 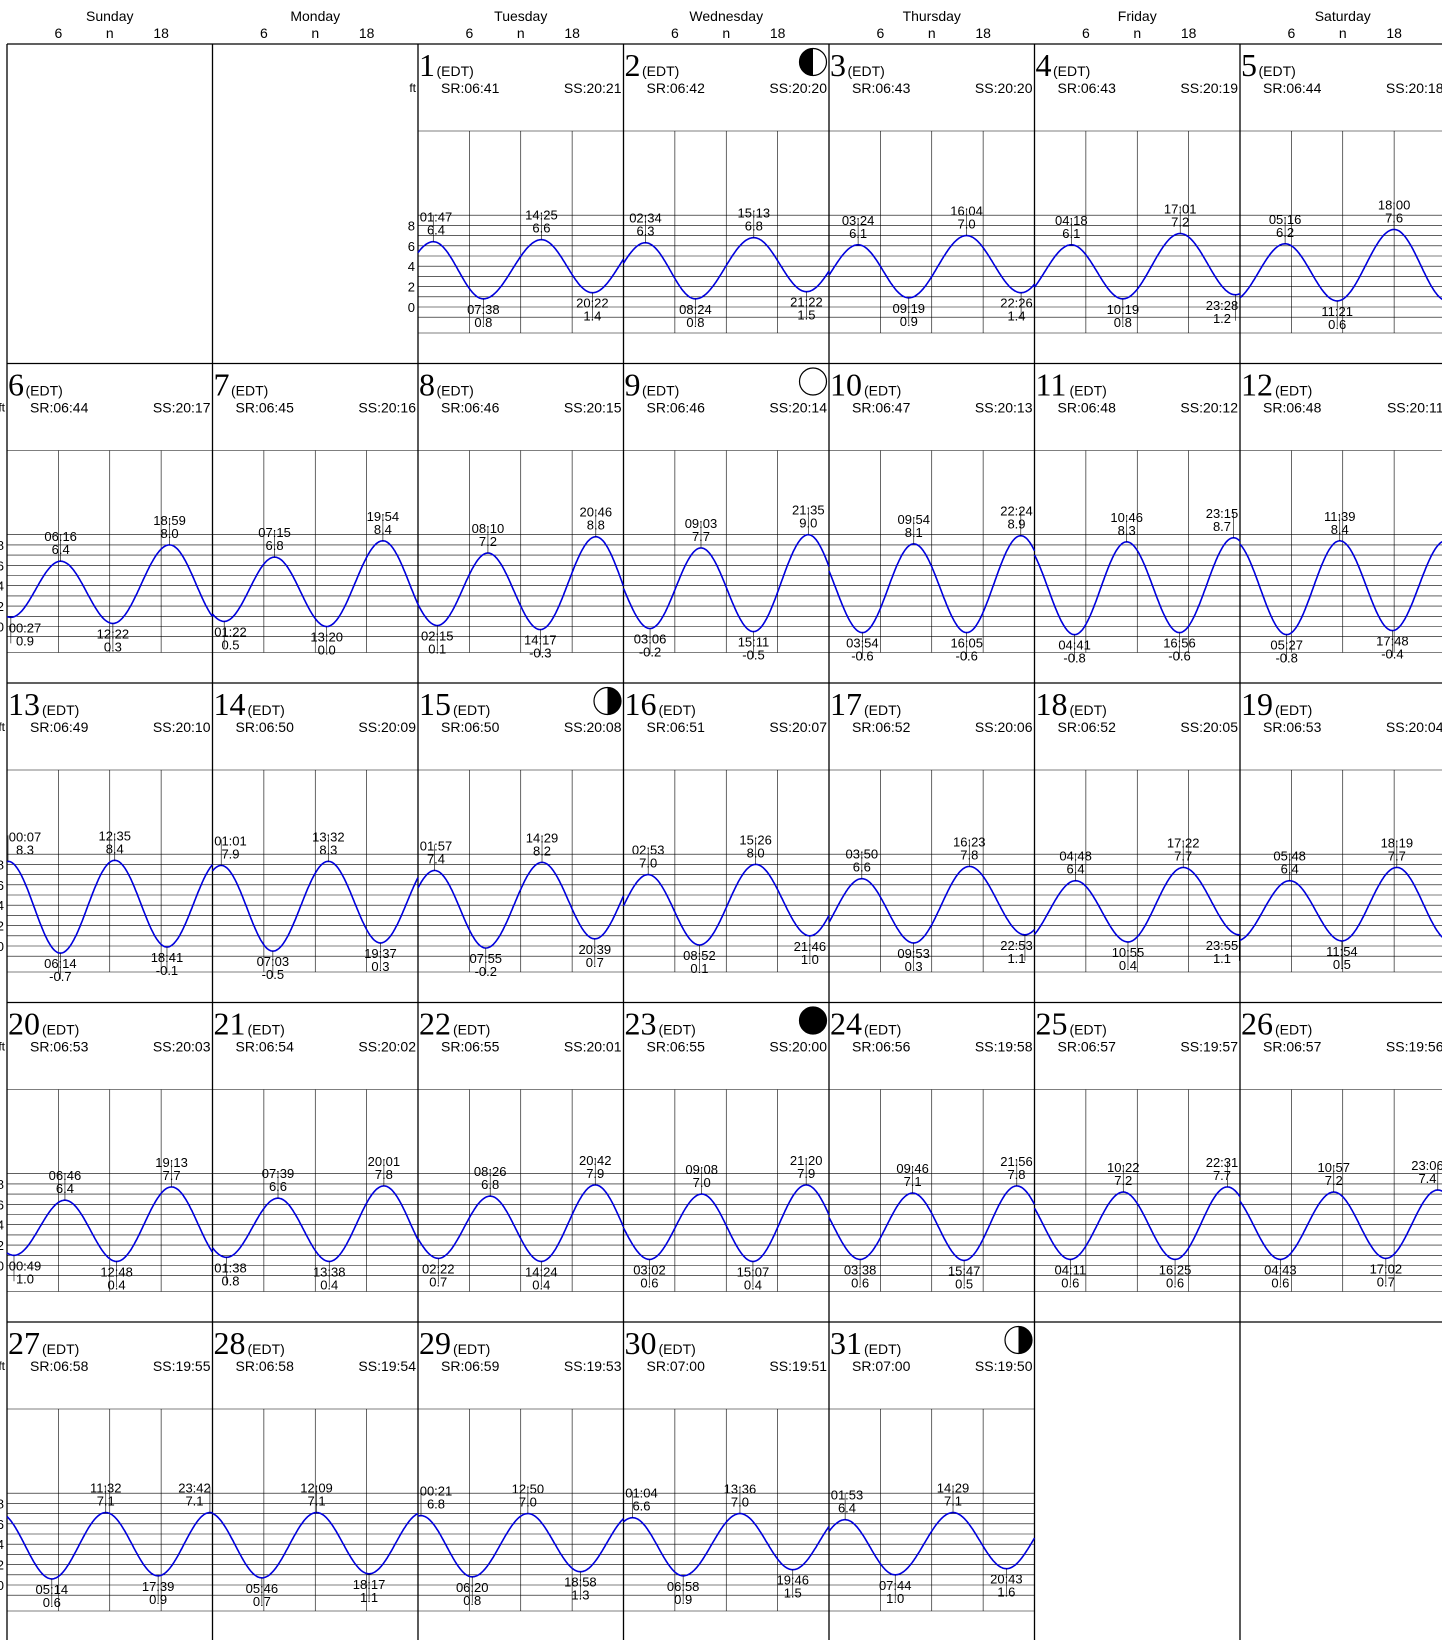 I want to click on sunset-time: SS:20:04, so click(x=1414, y=727).